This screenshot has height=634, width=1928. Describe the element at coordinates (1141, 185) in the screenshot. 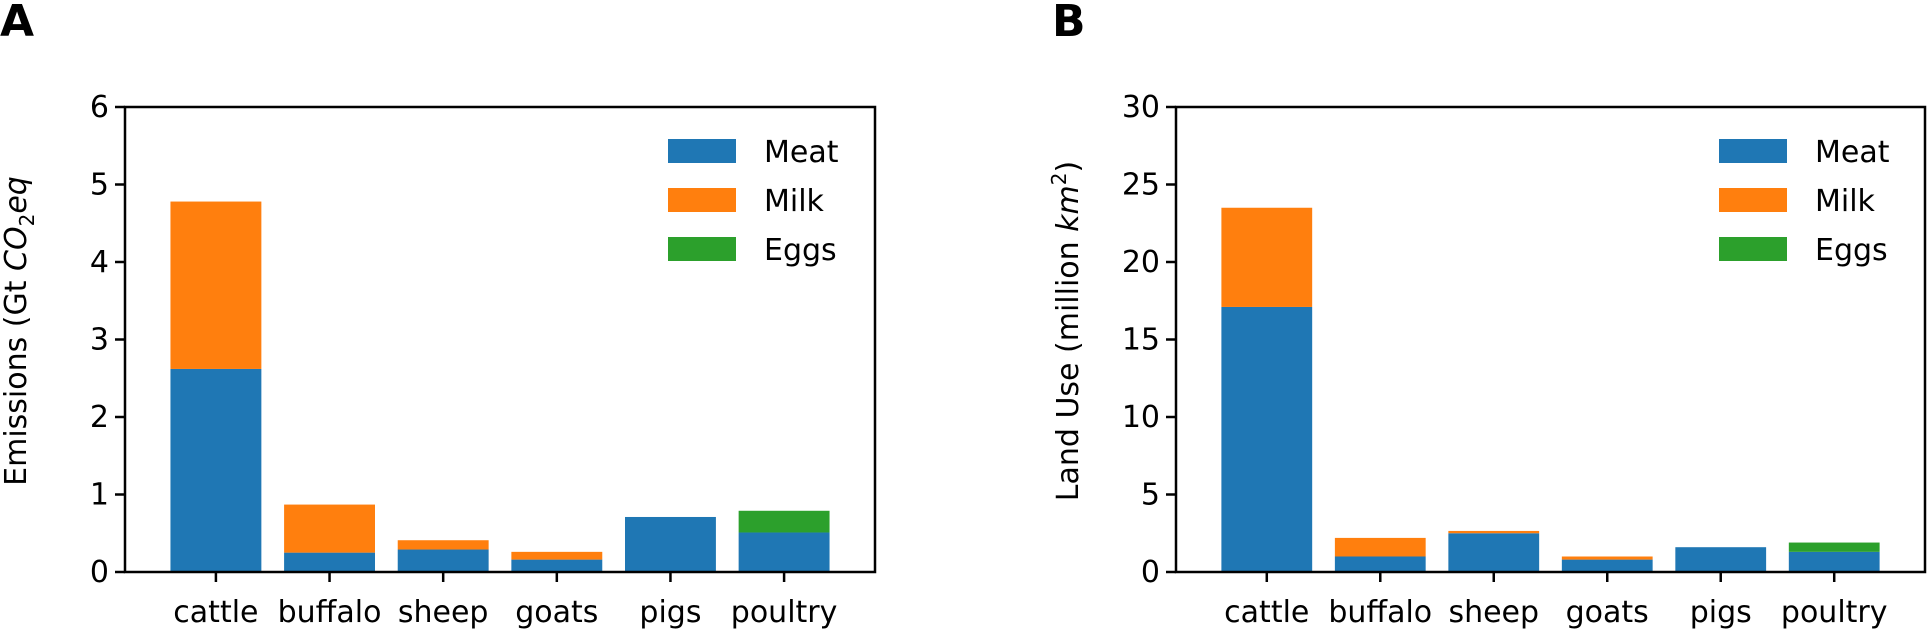

I see `y-tick-label: 25` at that location.